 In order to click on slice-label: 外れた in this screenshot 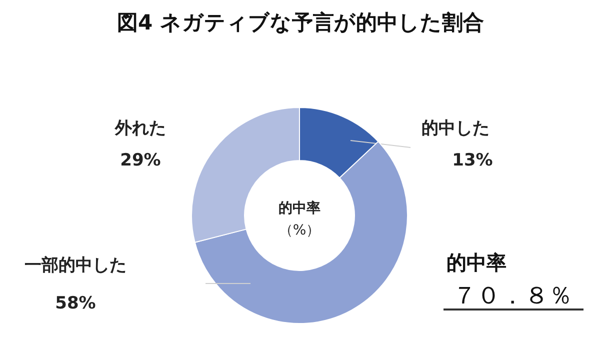, I will do `click(140, 128)`.